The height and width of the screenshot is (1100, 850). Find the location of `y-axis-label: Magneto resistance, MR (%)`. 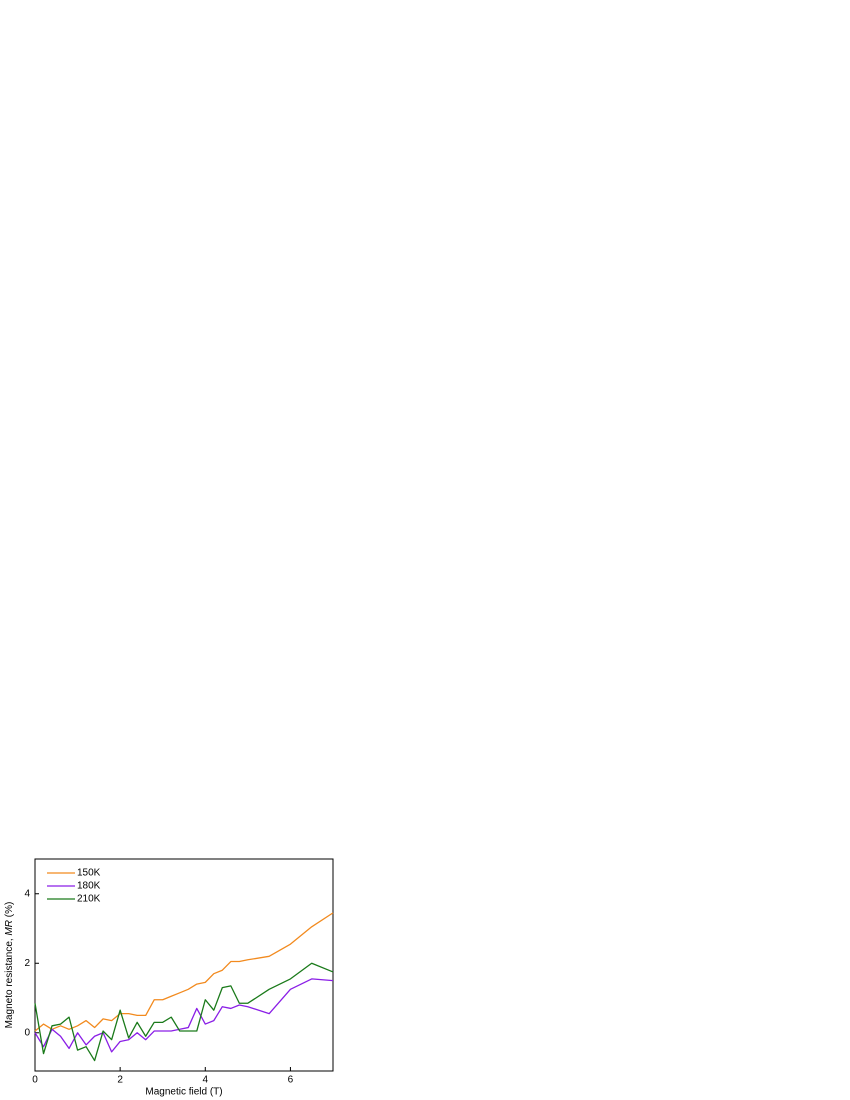

y-axis-label: Magneto resistance, MR (%) is located at coordinates (9, 965).